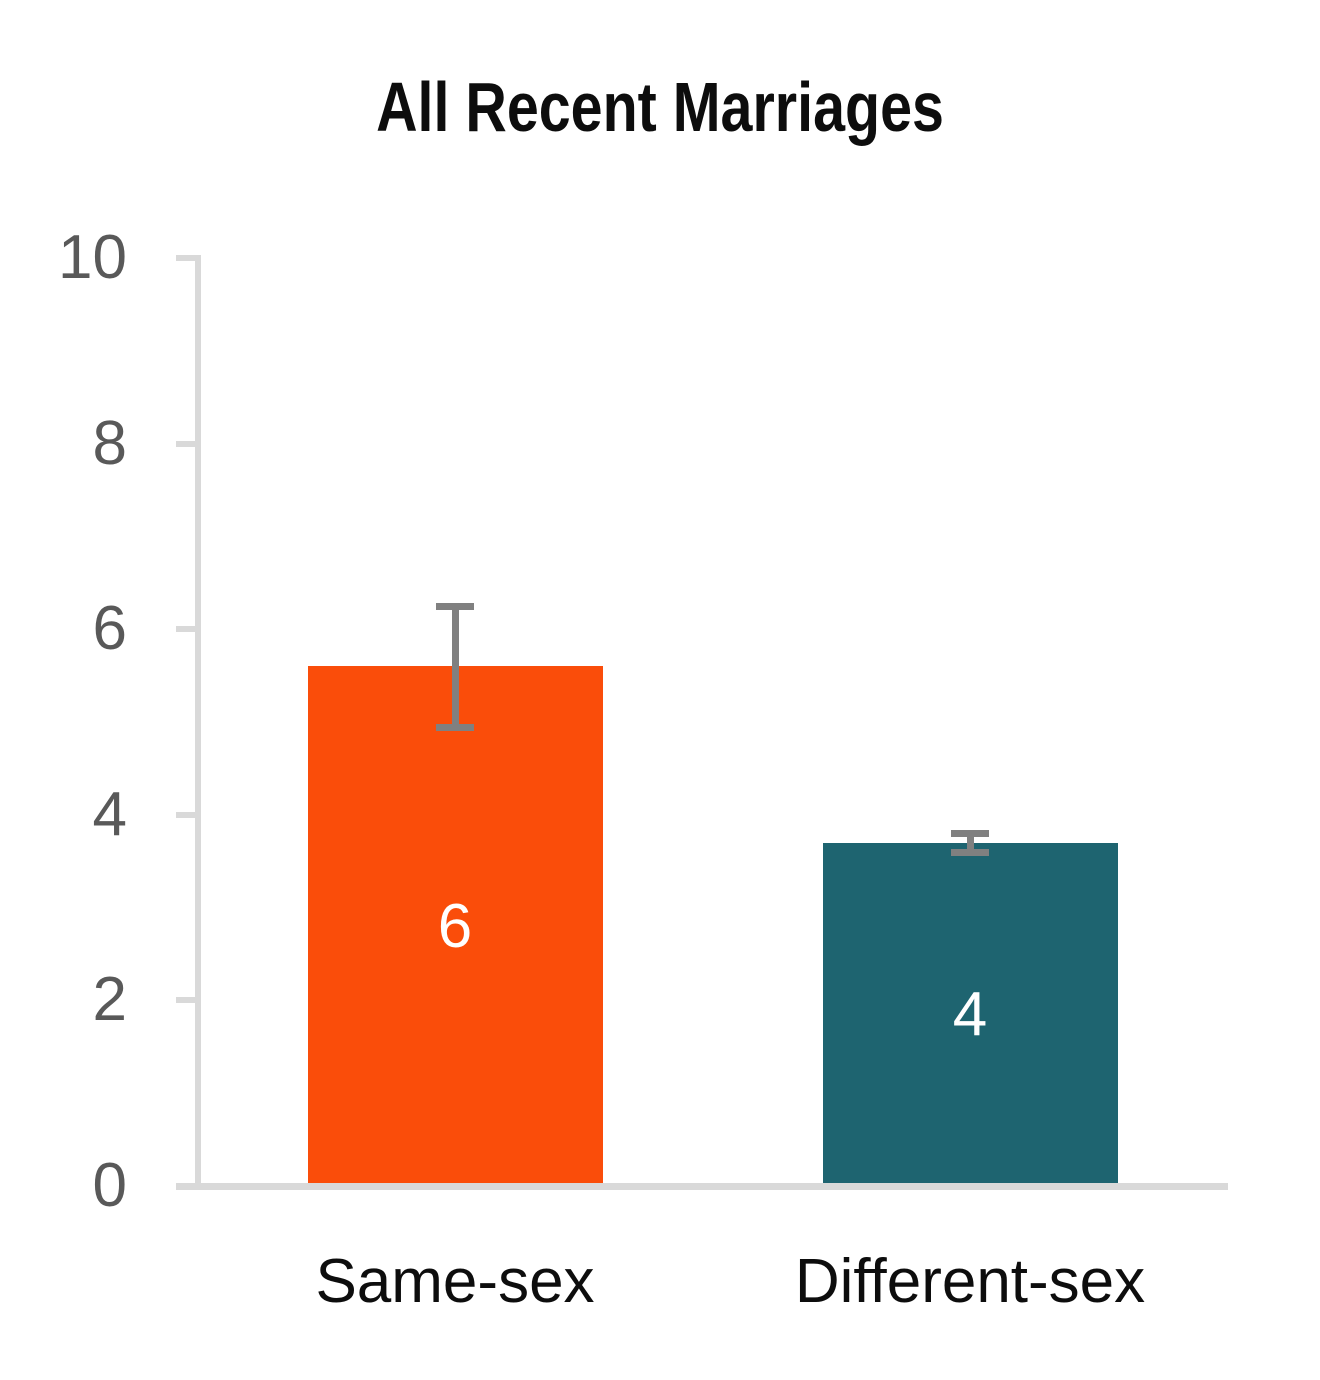 Image resolution: width=1320 pixels, height=1380 pixels. I want to click on x-axis-line, so click(702, 1186).